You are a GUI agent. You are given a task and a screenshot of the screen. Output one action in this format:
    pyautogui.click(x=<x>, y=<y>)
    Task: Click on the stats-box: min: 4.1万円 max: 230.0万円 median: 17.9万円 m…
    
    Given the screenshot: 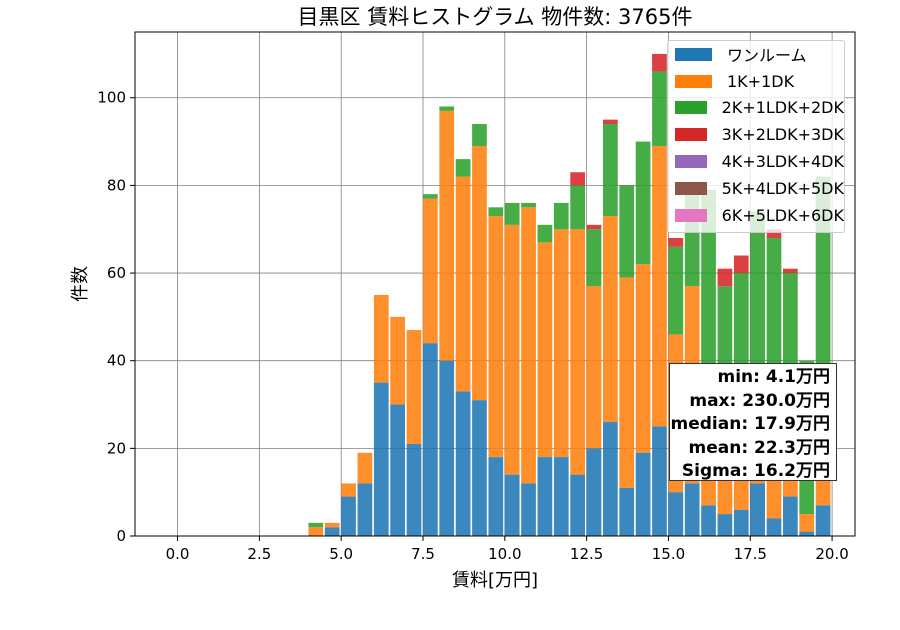 What is the action you would take?
    pyautogui.click(x=753, y=422)
    